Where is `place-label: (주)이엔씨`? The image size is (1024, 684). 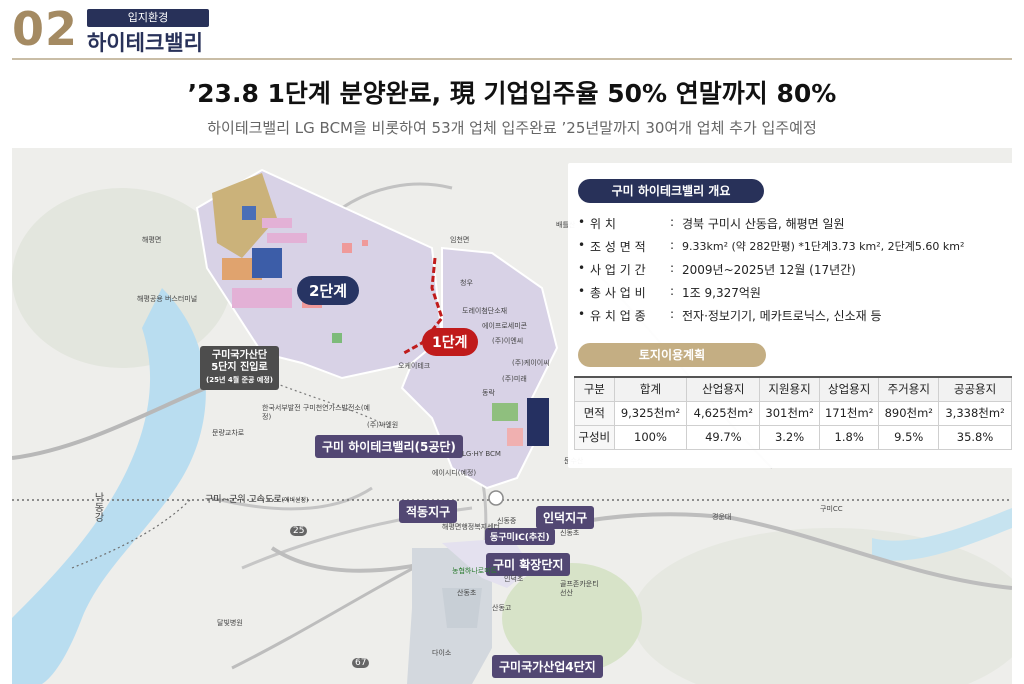
place-label: (주)이엔씨 is located at coordinates (508, 341).